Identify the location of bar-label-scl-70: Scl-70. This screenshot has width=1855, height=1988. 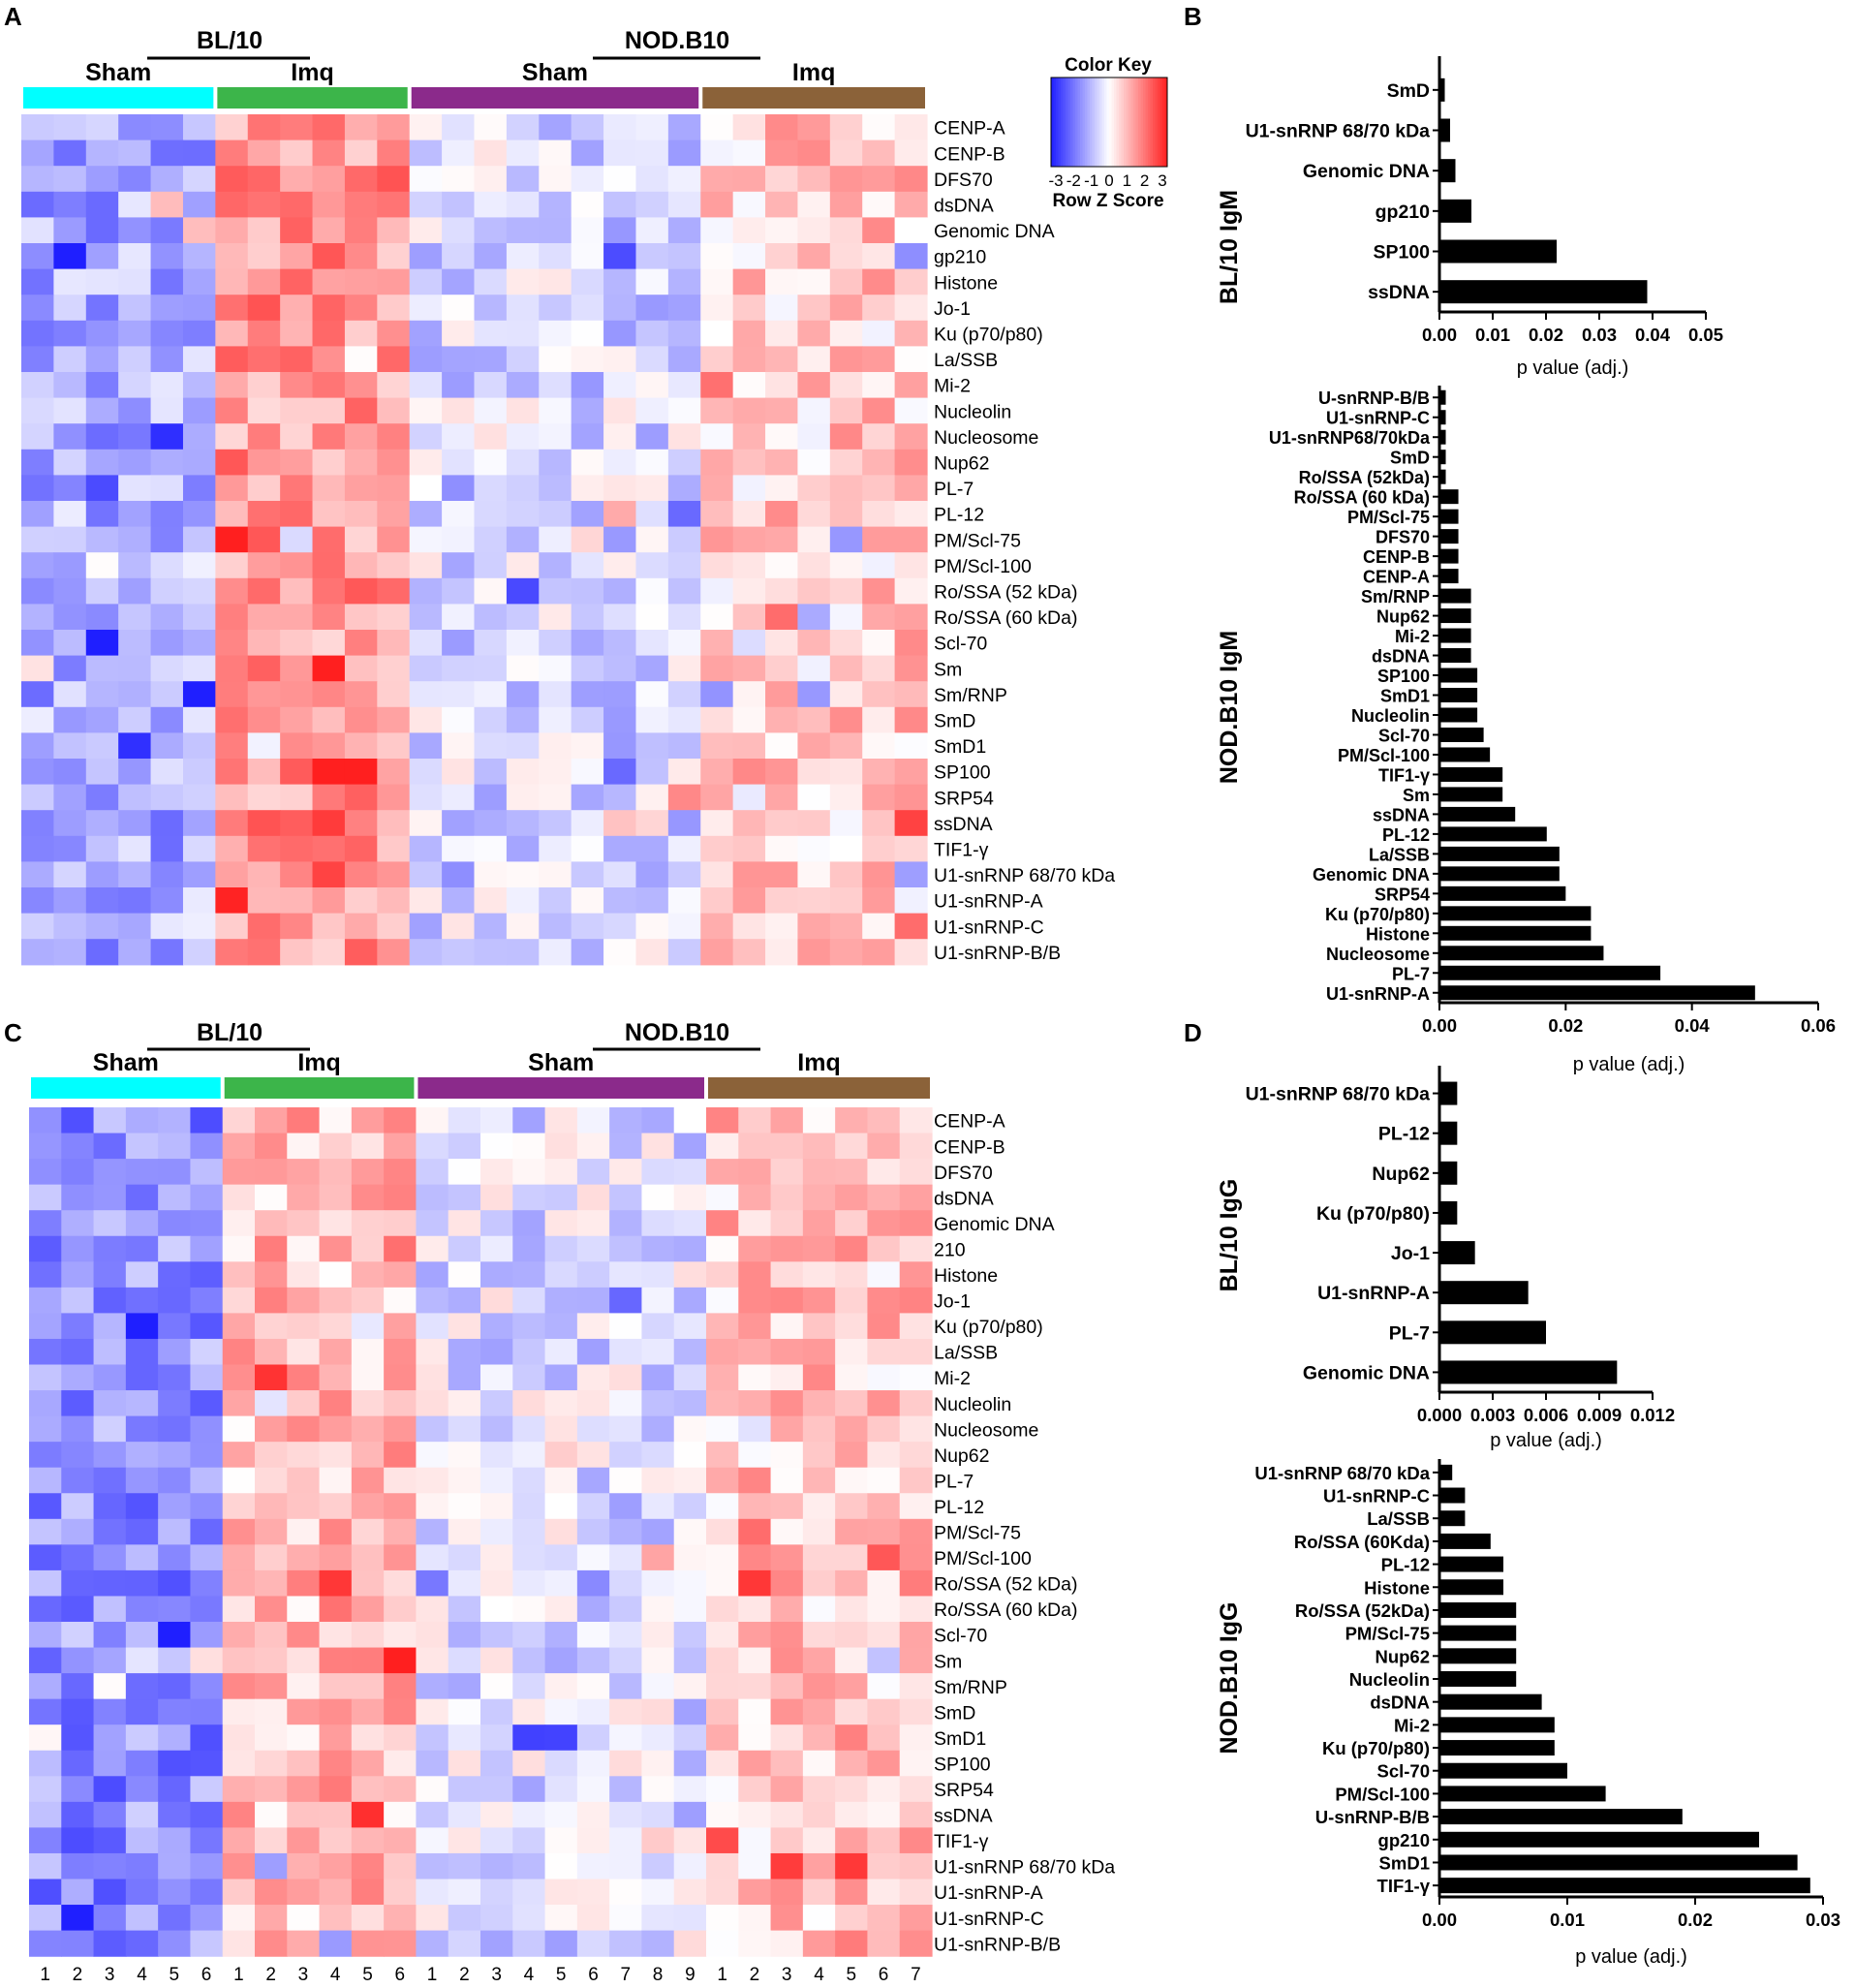
(1403, 1771).